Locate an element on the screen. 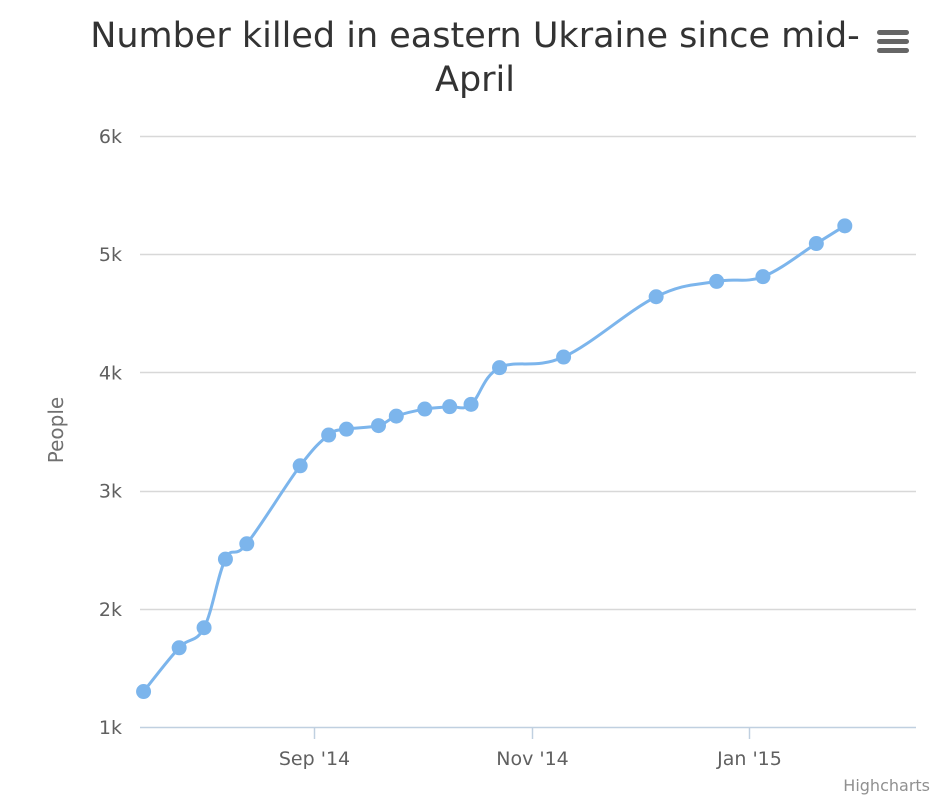 The width and height of the screenshot is (946, 810). credits-link: Highcharts is located at coordinates (886, 785).